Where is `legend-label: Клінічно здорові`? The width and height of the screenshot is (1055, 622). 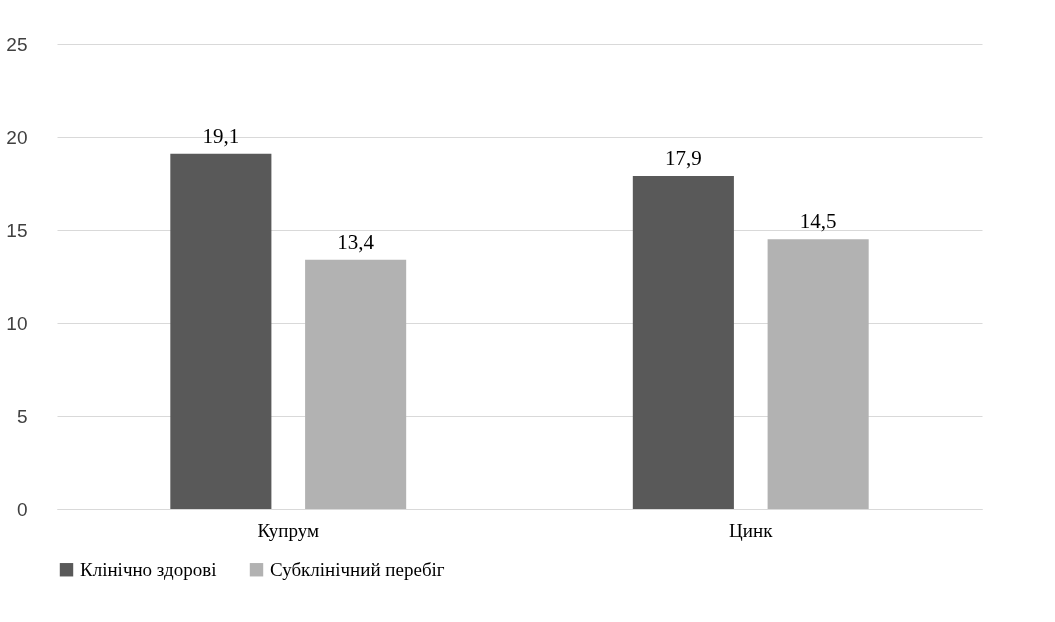
legend-label: Клінічно здорові is located at coordinates (148, 569).